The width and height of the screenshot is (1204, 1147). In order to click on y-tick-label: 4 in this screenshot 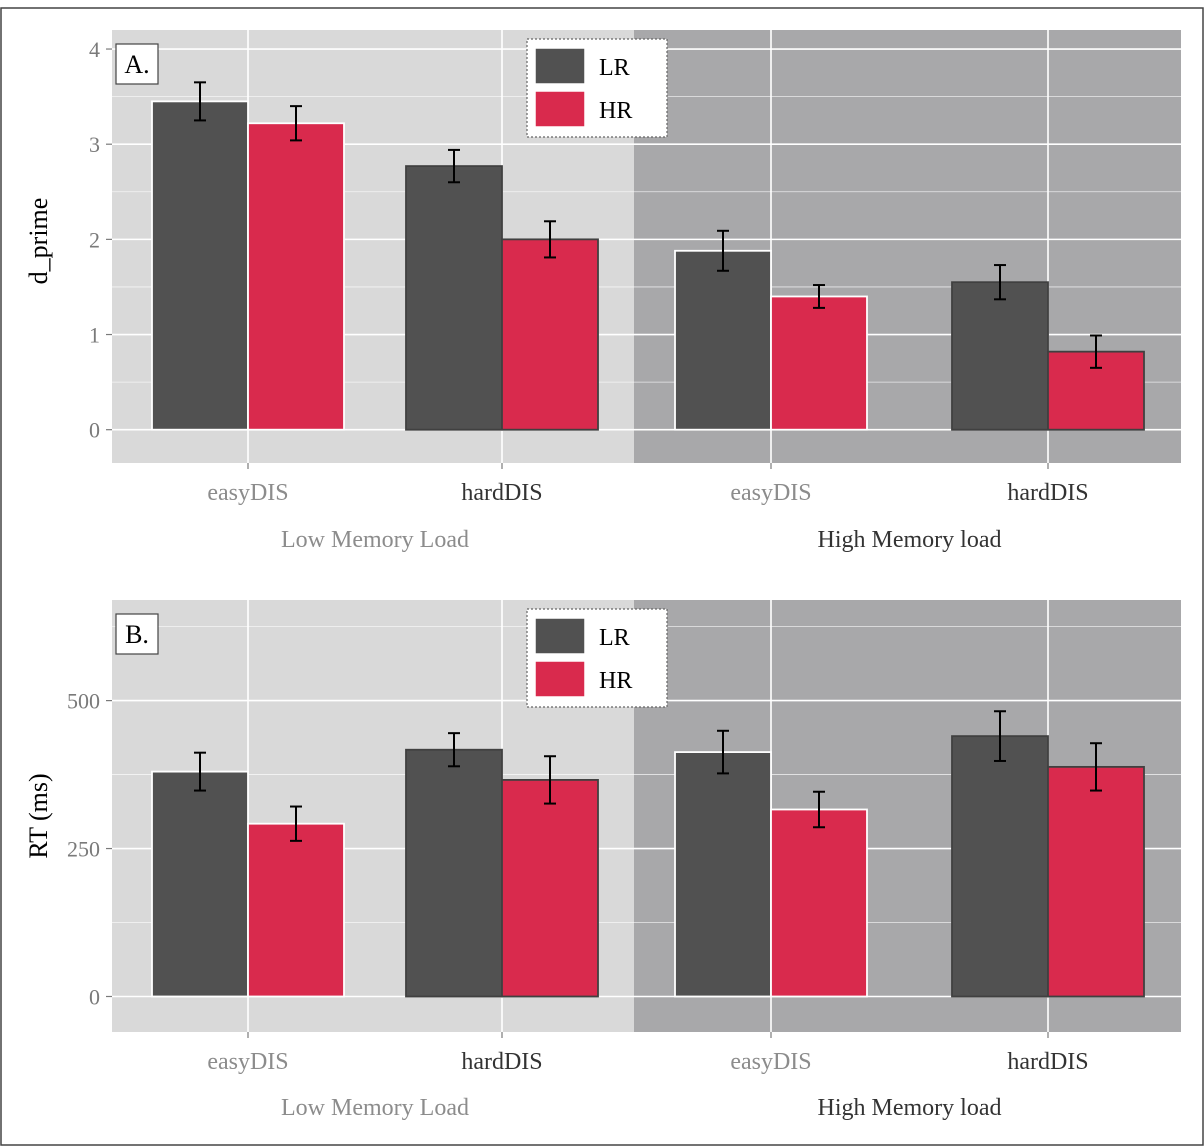, I will do `click(94, 49)`.